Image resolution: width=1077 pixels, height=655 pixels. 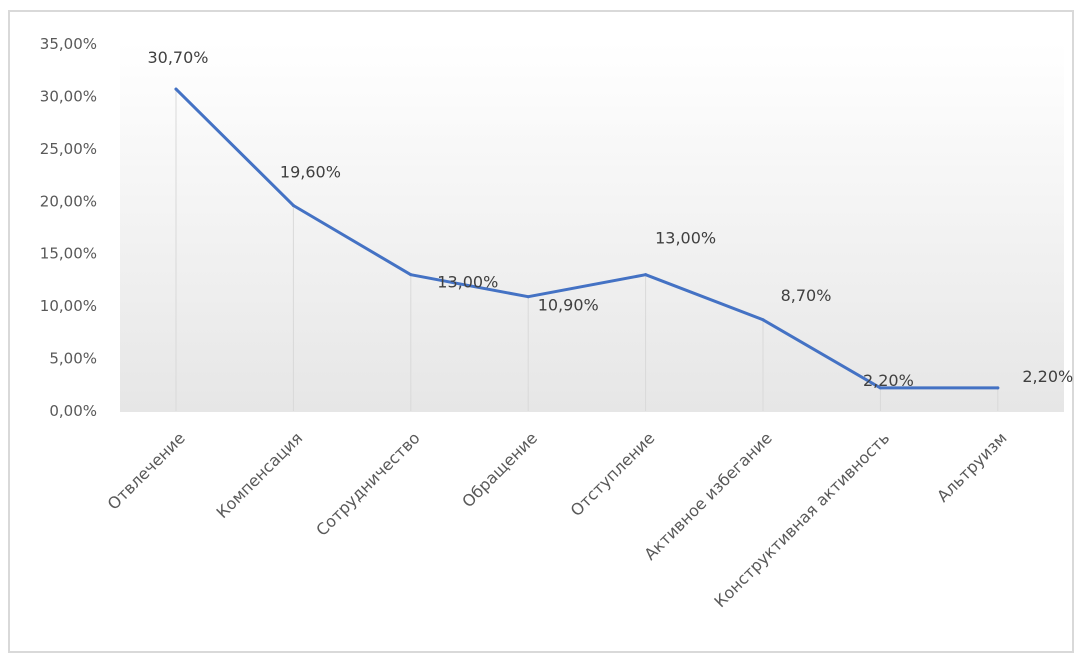 What do you see at coordinates (68, 96) in the screenshot?
I see `y-tick-label: 30,00%` at bounding box center [68, 96].